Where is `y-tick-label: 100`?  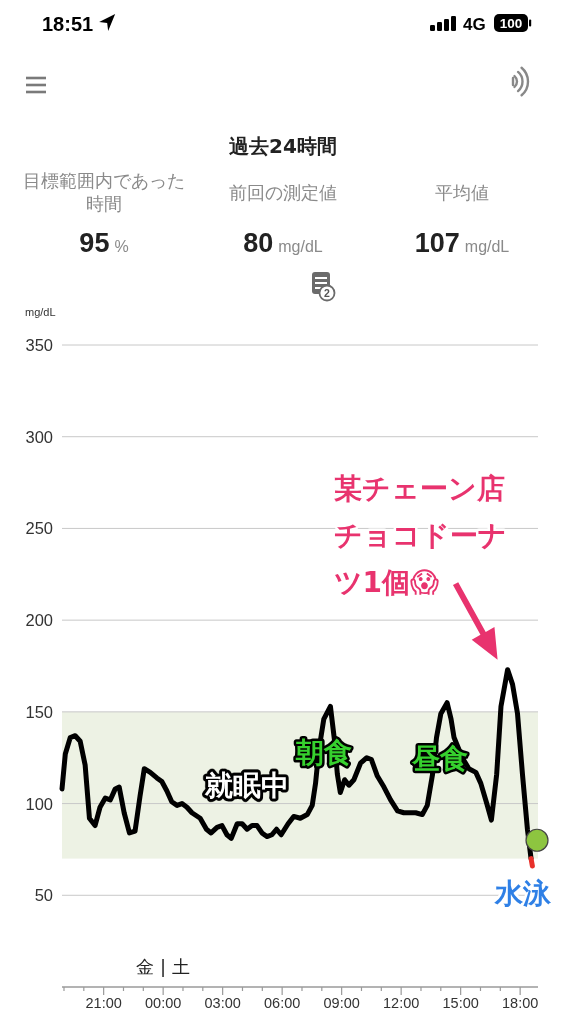
y-tick-label: 100 is located at coordinates (39, 803).